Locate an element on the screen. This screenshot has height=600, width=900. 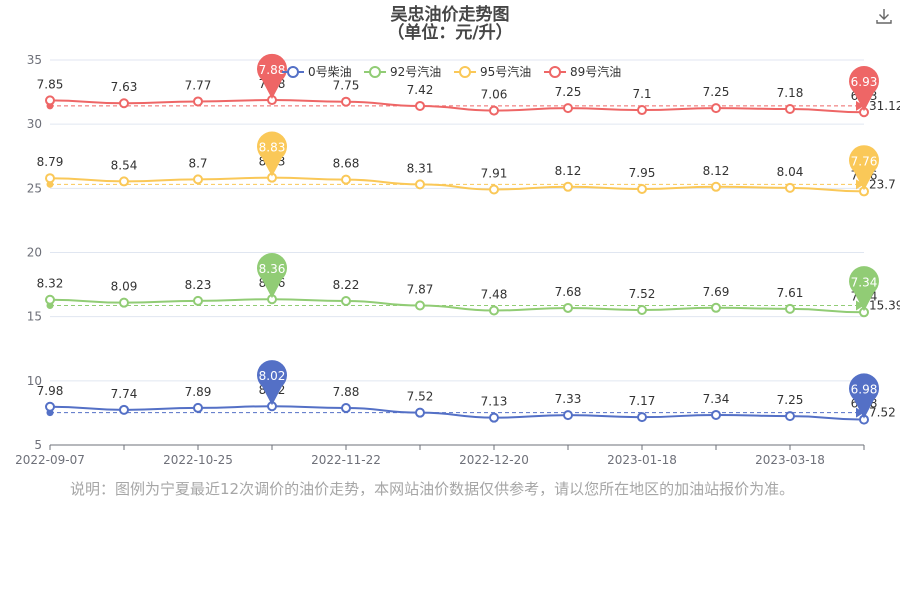
max-pin-label: 8.83 is located at coordinates (272, 148).